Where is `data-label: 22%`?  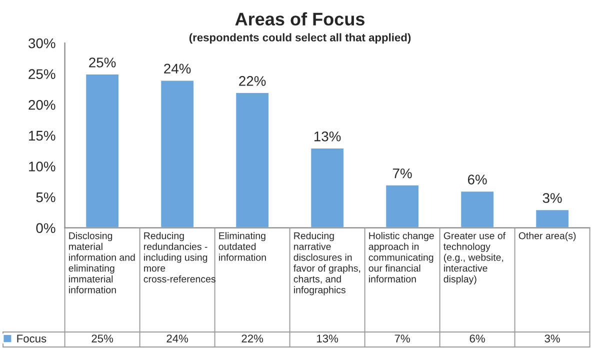 data-label: 22% is located at coordinates (253, 338).